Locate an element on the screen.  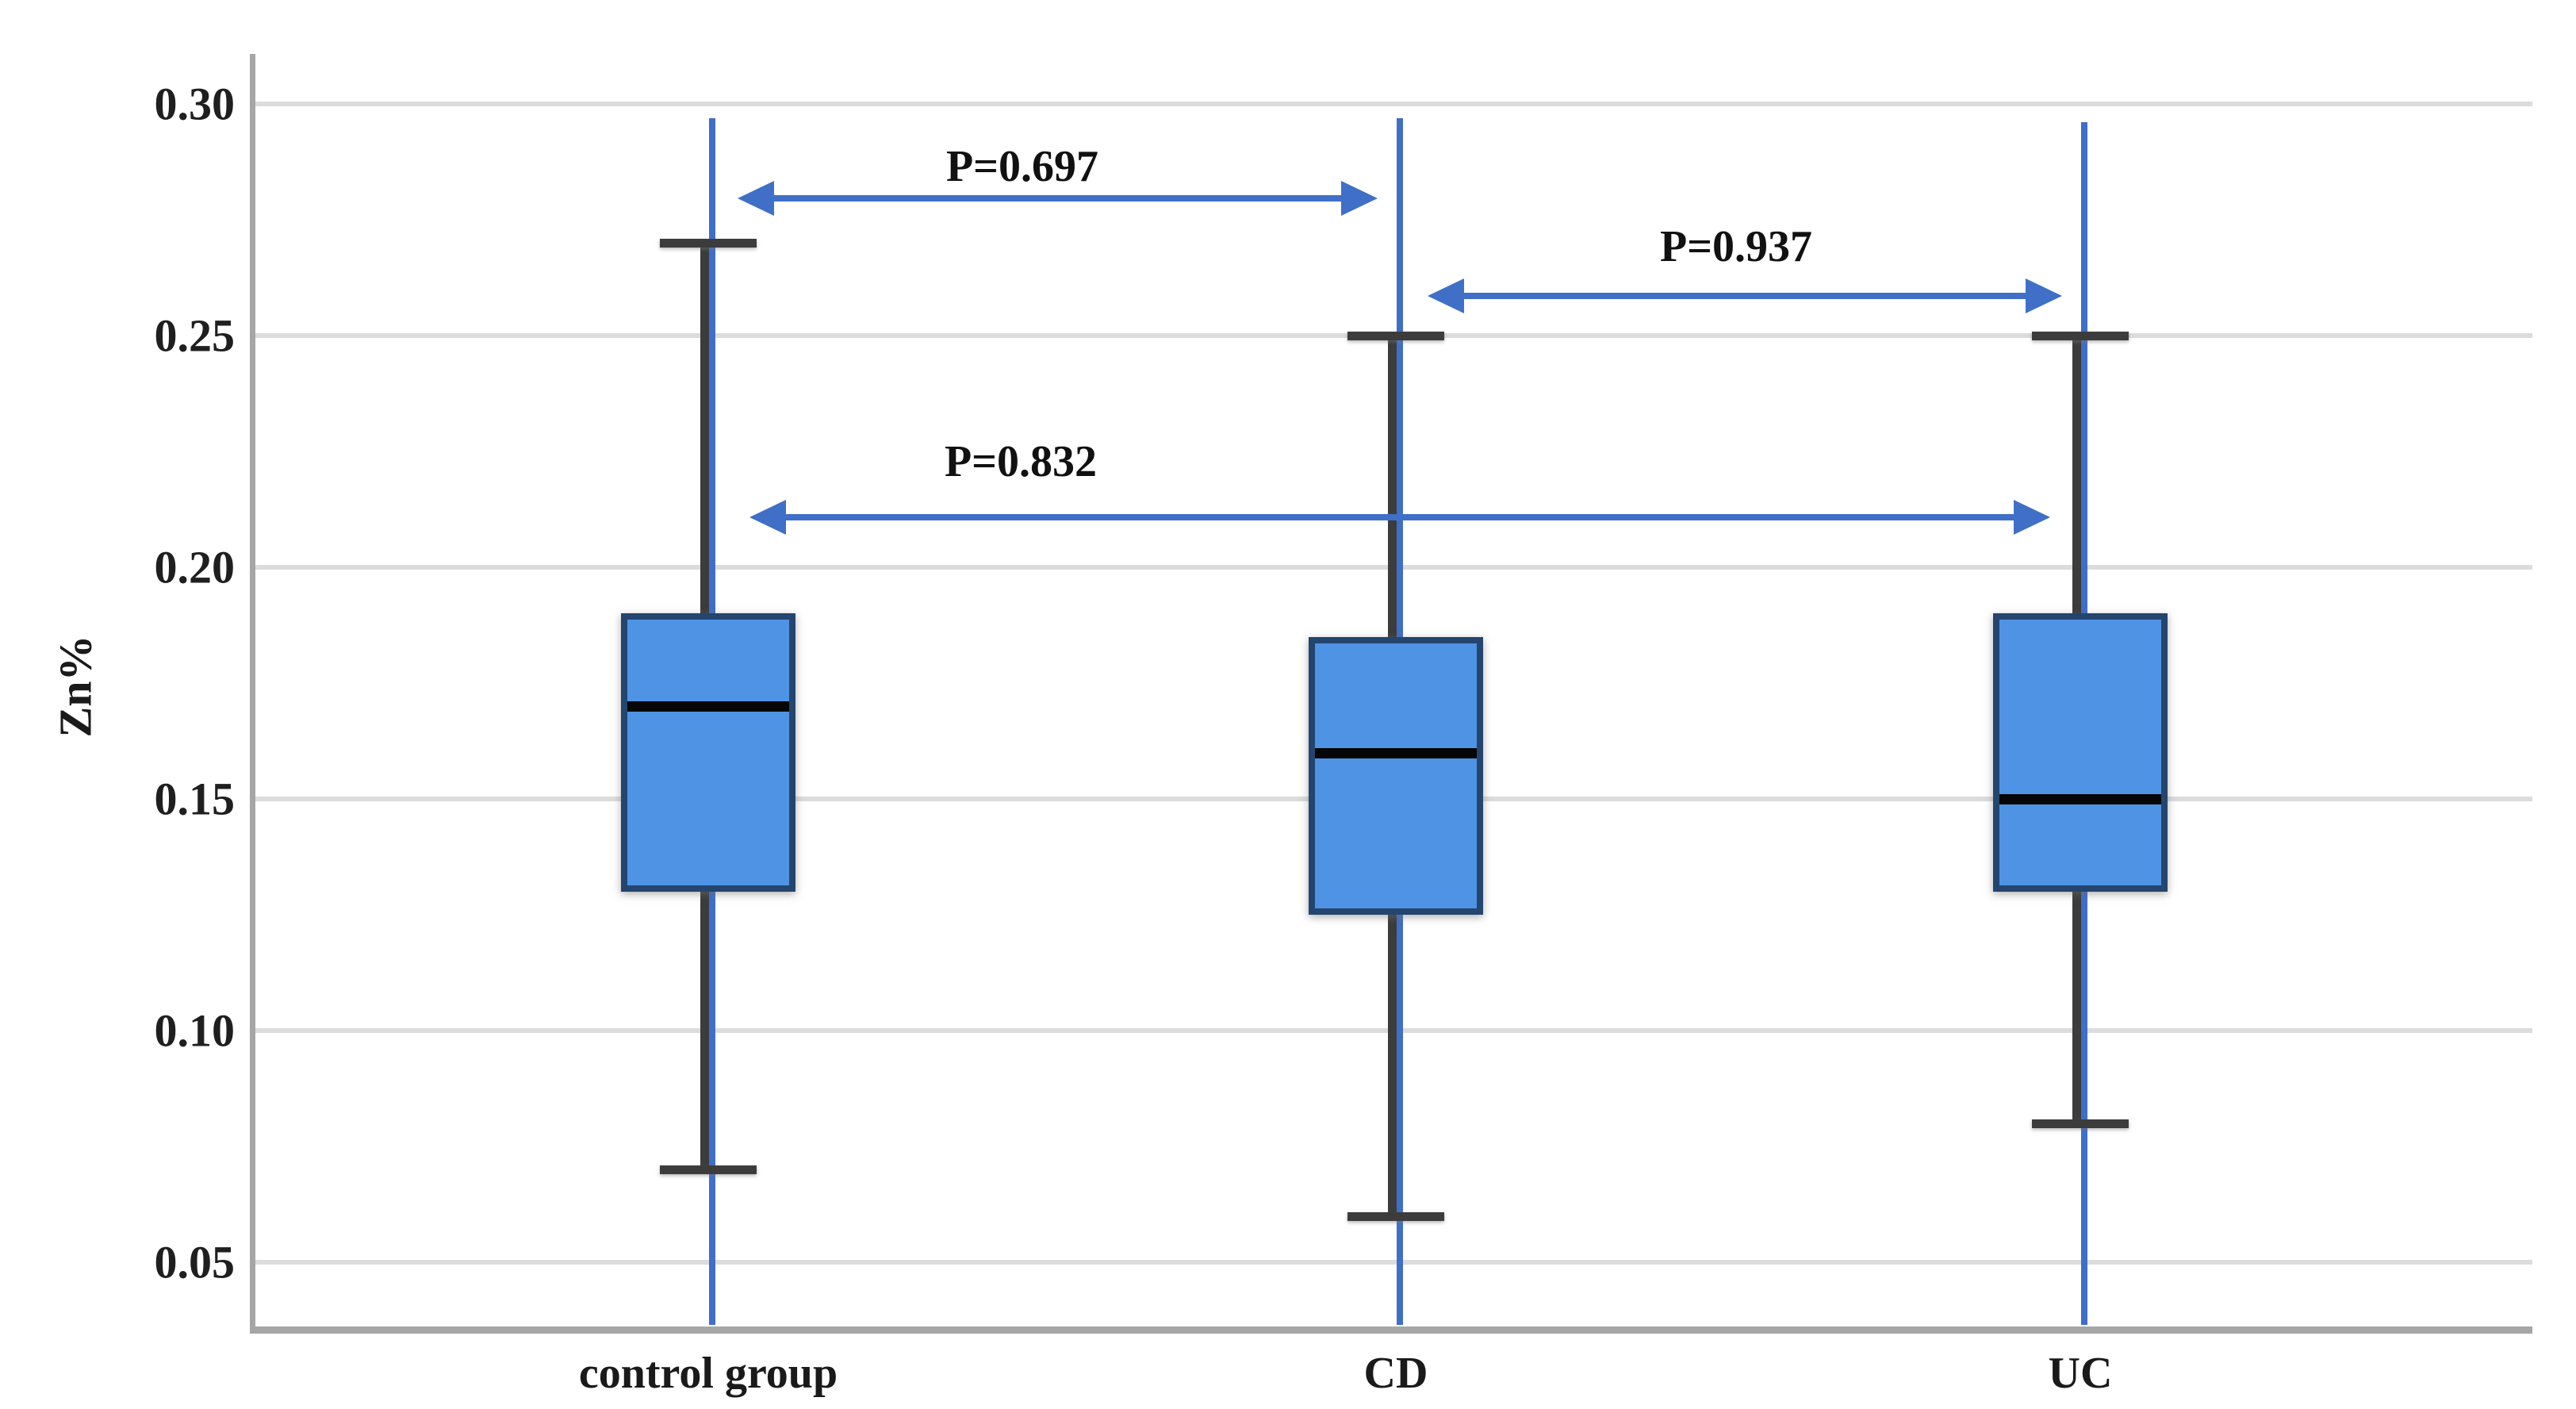
pvalue-label-P=0.832: P=0.832 is located at coordinates (1021, 462).